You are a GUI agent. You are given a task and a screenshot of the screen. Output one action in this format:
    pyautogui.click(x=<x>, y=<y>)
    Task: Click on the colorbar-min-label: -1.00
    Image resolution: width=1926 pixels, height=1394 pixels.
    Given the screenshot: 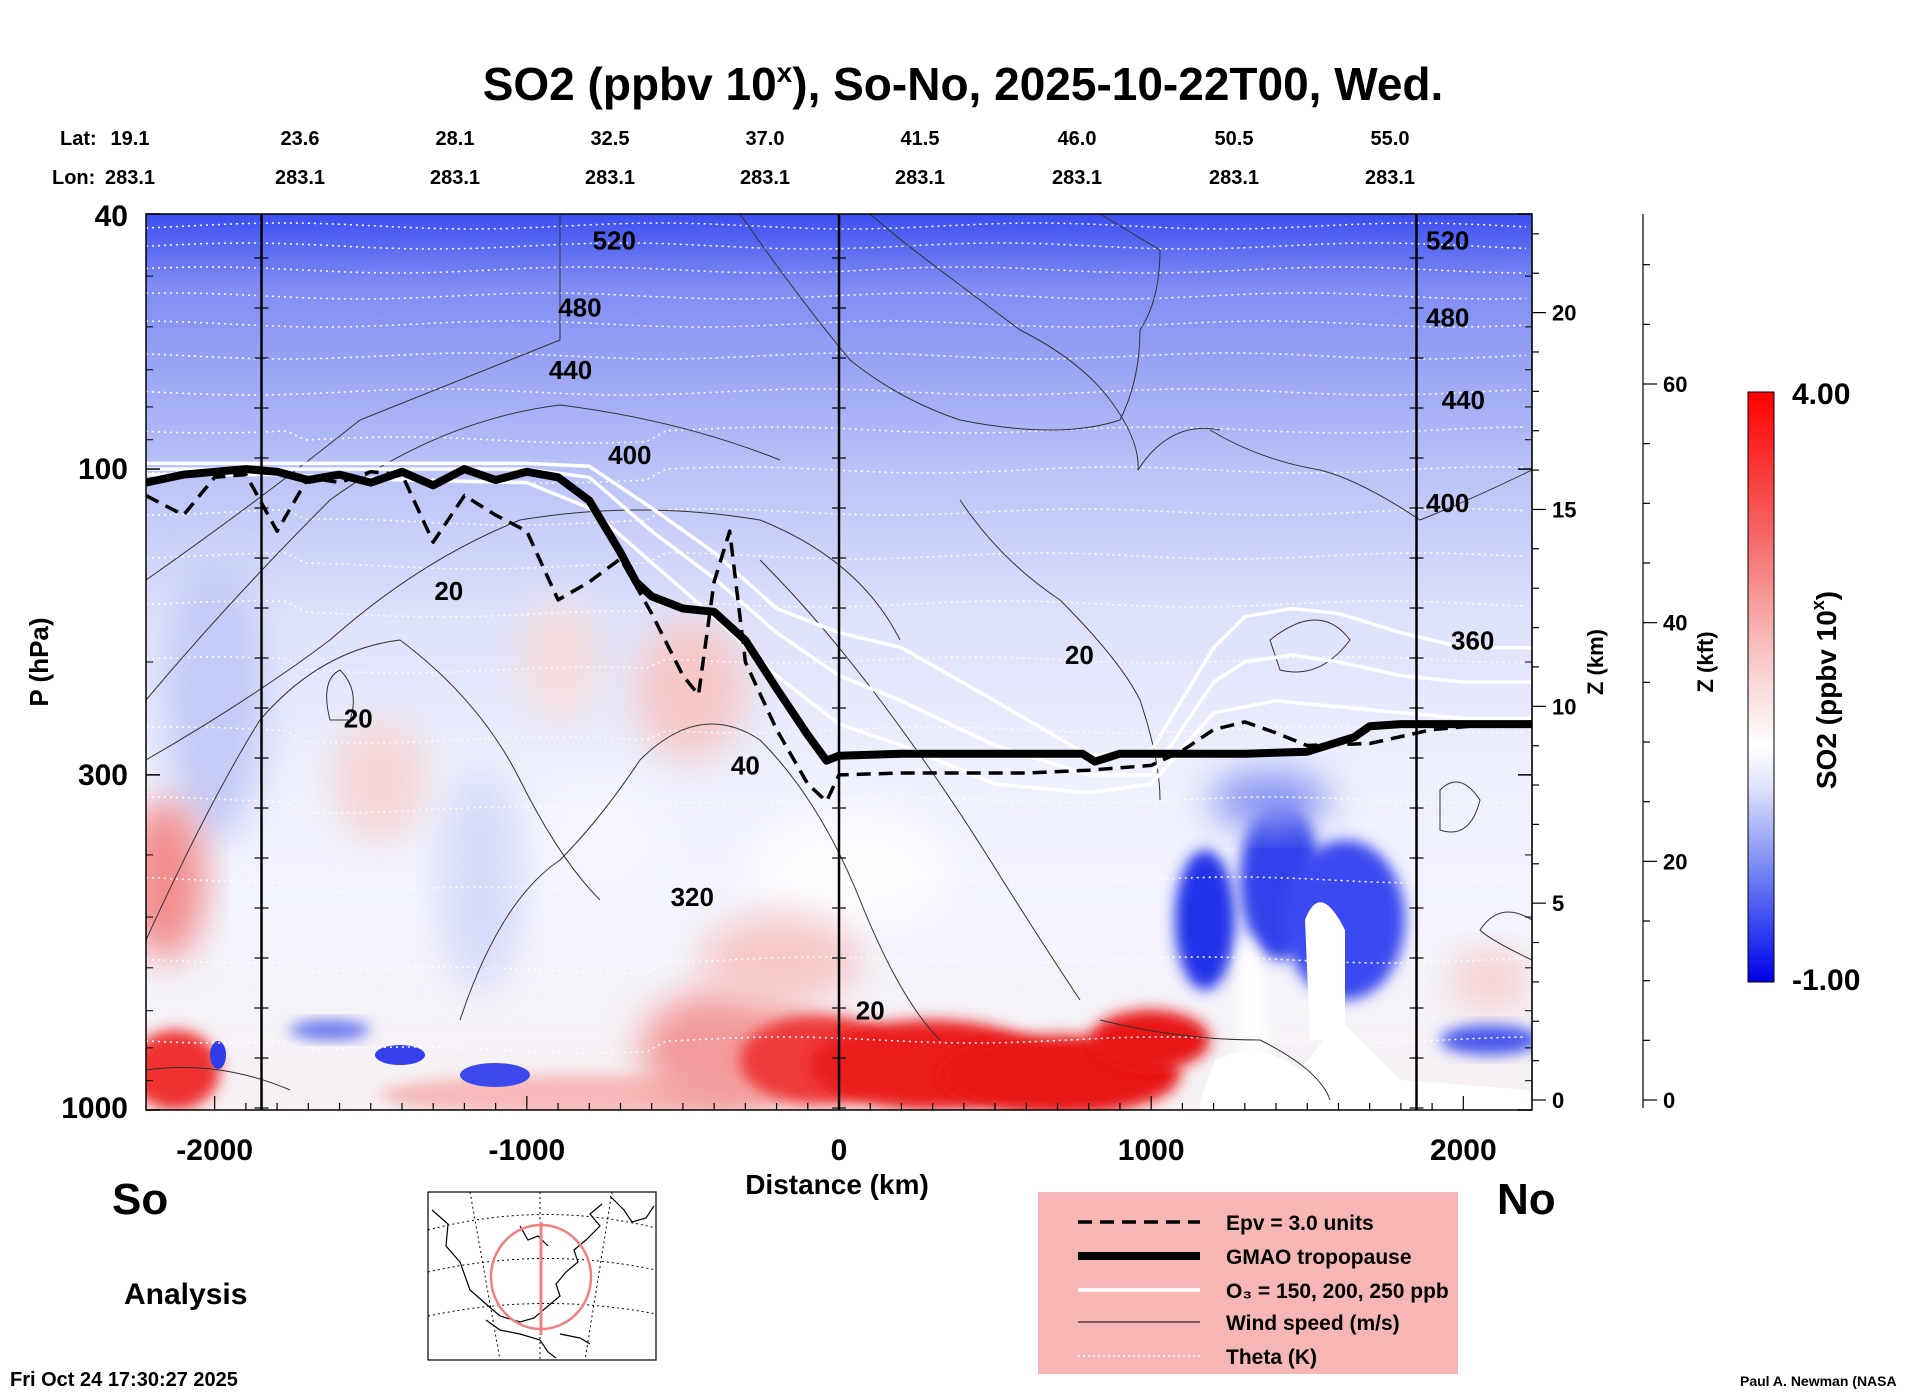 What is the action you would take?
    pyautogui.click(x=1826, y=980)
    